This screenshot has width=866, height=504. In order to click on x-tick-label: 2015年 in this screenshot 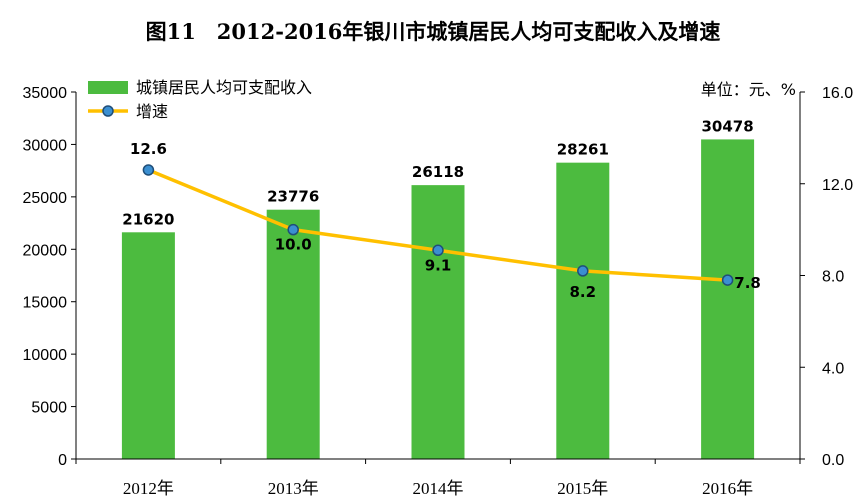, I will do `click(582, 488)`.